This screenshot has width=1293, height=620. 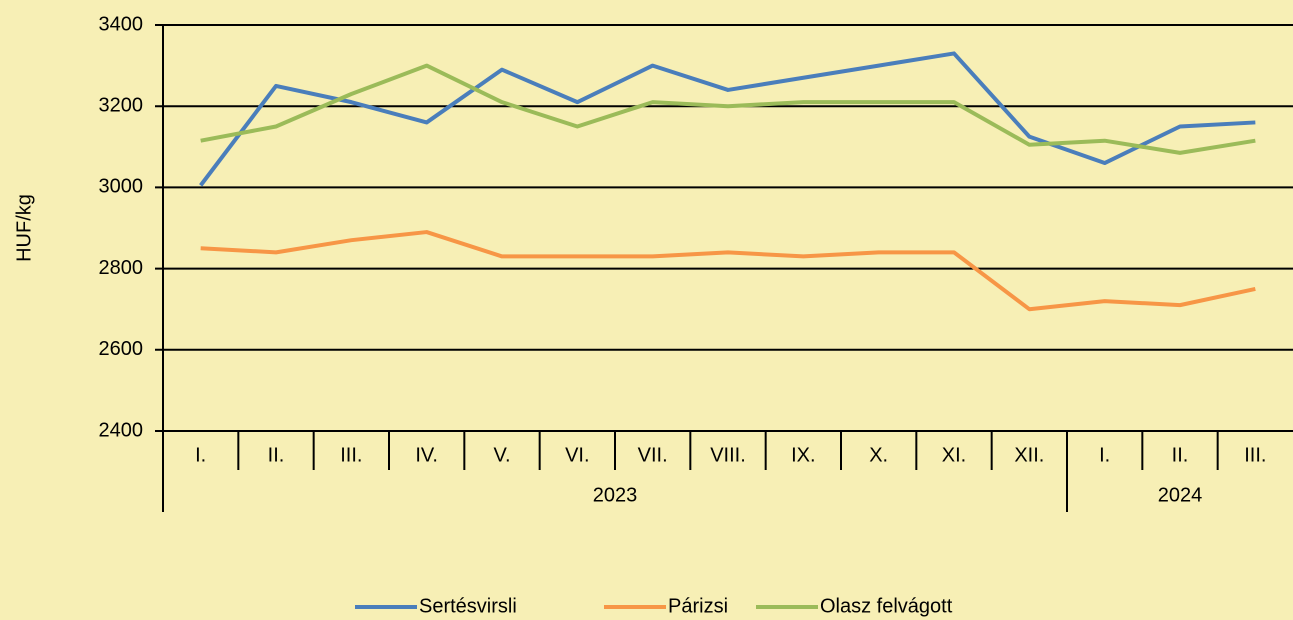 What do you see at coordinates (24, 228) in the screenshot?
I see `y-axis-label: HUF/kg` at bounding box center [24, 228].